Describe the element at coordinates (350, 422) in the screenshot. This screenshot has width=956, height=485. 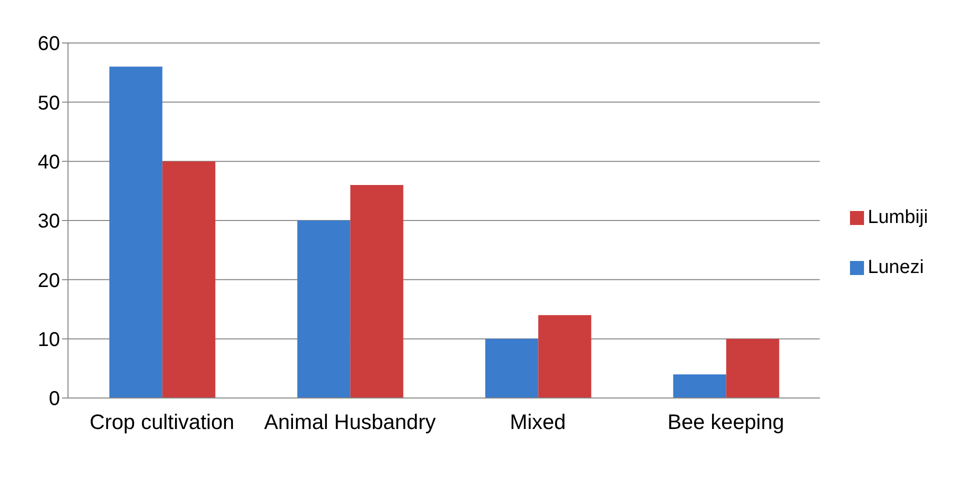
I see `x-tick-label: Animal Husbandry` at that location.